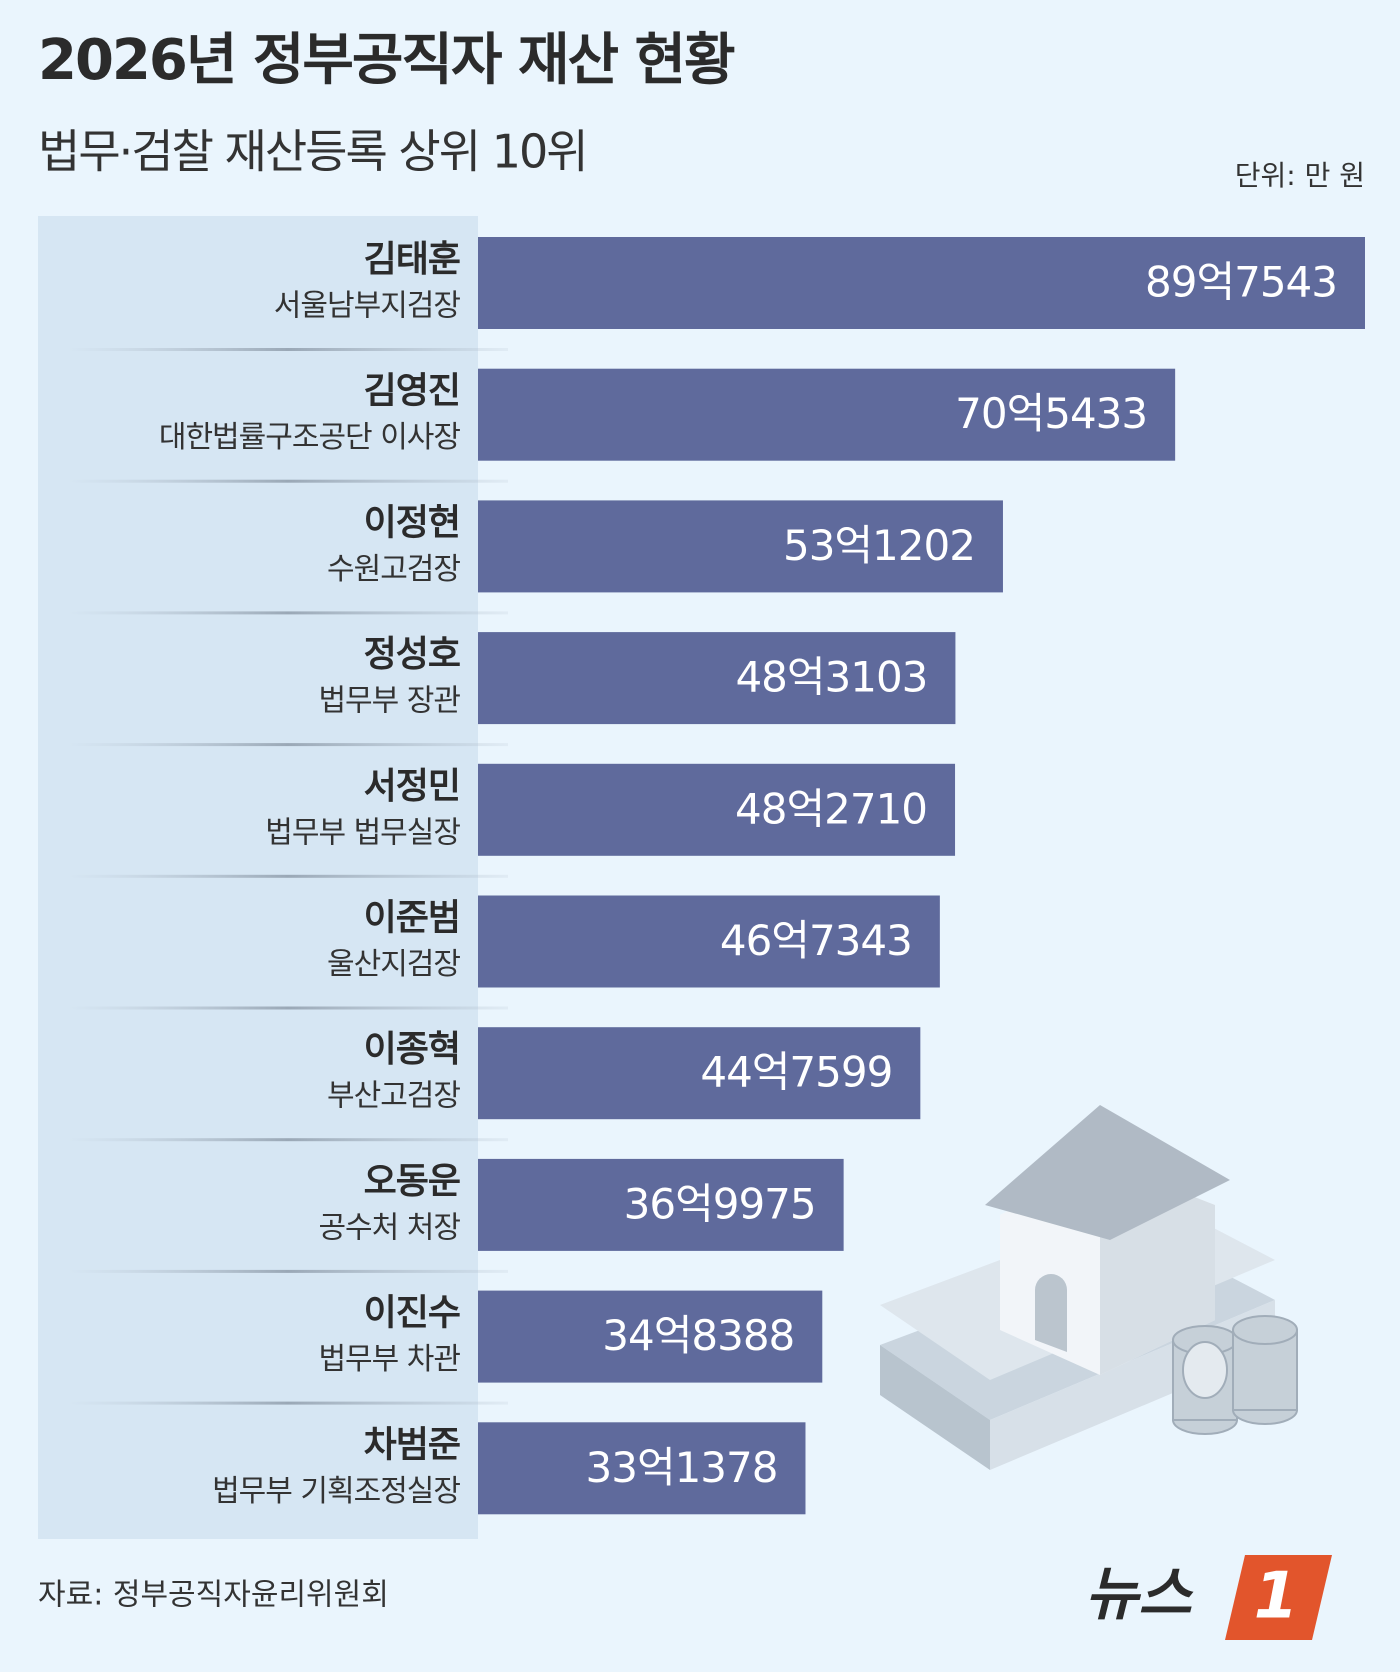 The width and height of the screenshot is (1400, 1672). Describe the element at coordinates (362, 832) in the screenshot. I see `category-role: 법무부 법무실장` at that location.